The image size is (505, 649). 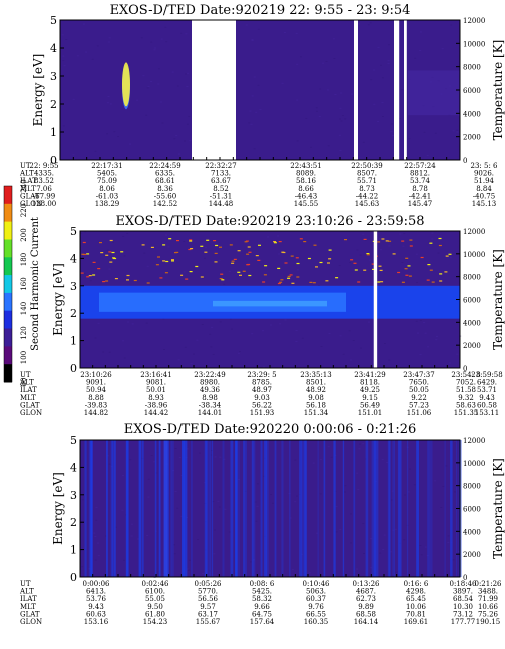 I want to click on y-tick-label: 0, so click(x=73, y=577).